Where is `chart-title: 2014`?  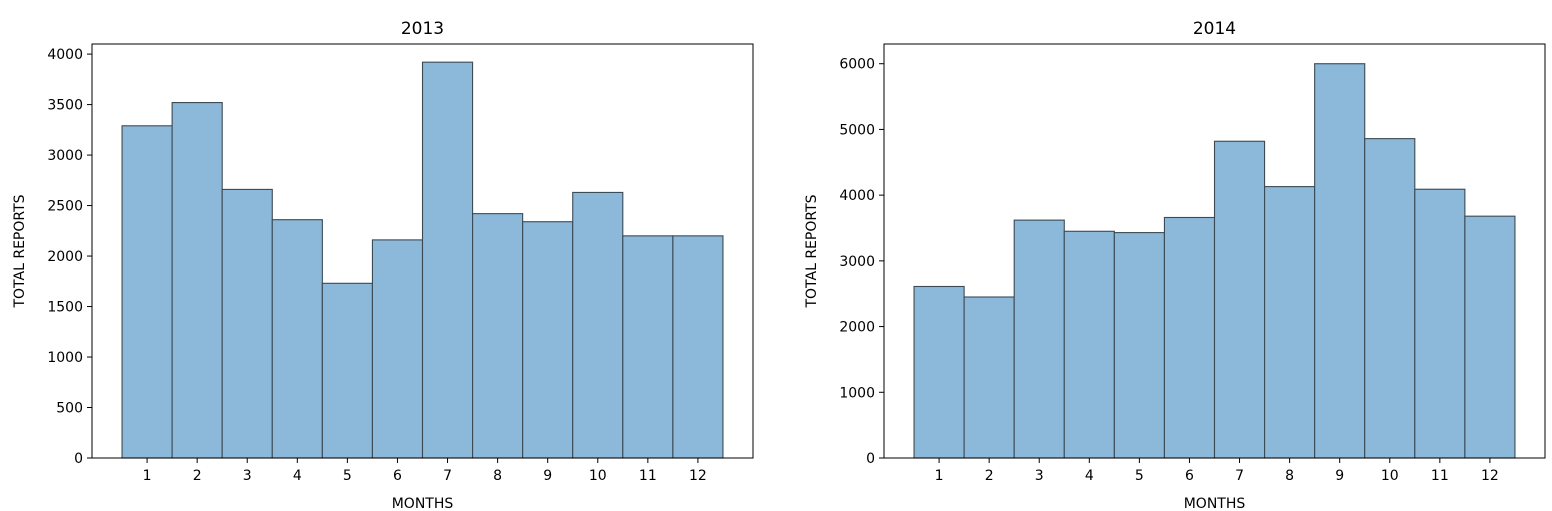
chart-title: 2014 is located at coordinates (1214, 29).